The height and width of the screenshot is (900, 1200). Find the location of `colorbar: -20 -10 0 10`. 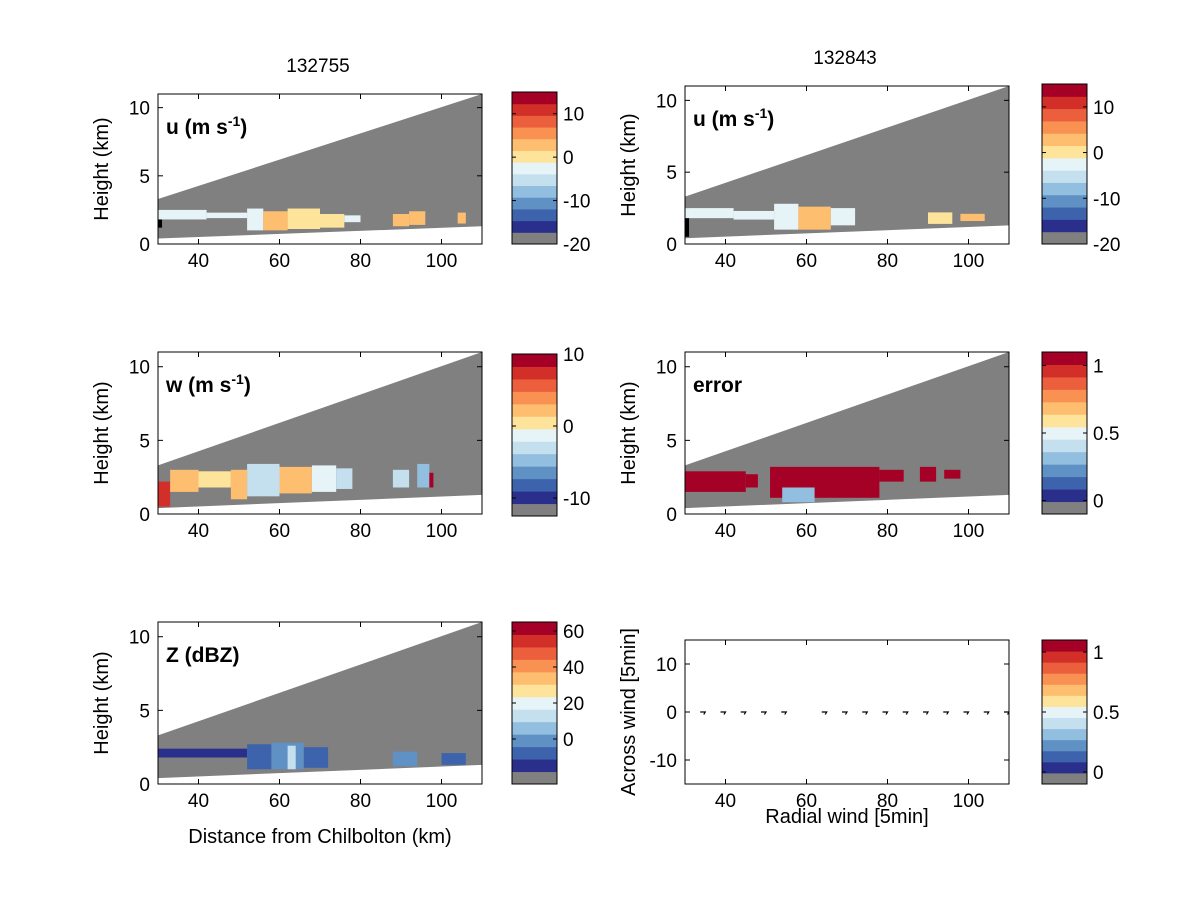

colorbar: -20 -10 0 10 is located at coordinates (550, 173).